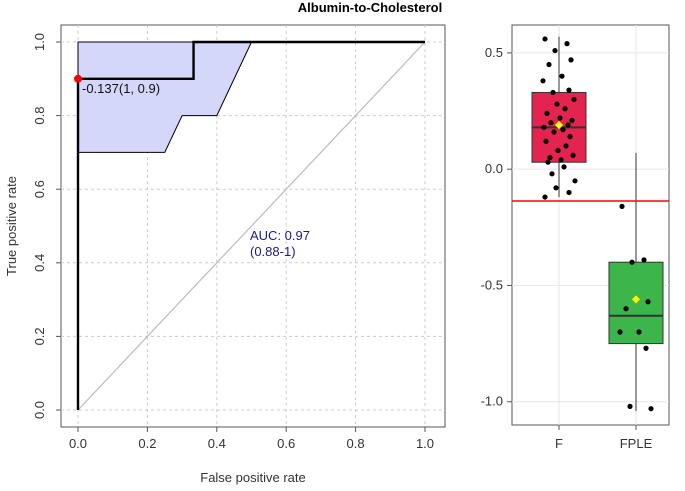 The image size is (685, 491). Describe the element at coordinates (39, 116) in the screenshot. I see `y-tick-label: 0.8` at that location.